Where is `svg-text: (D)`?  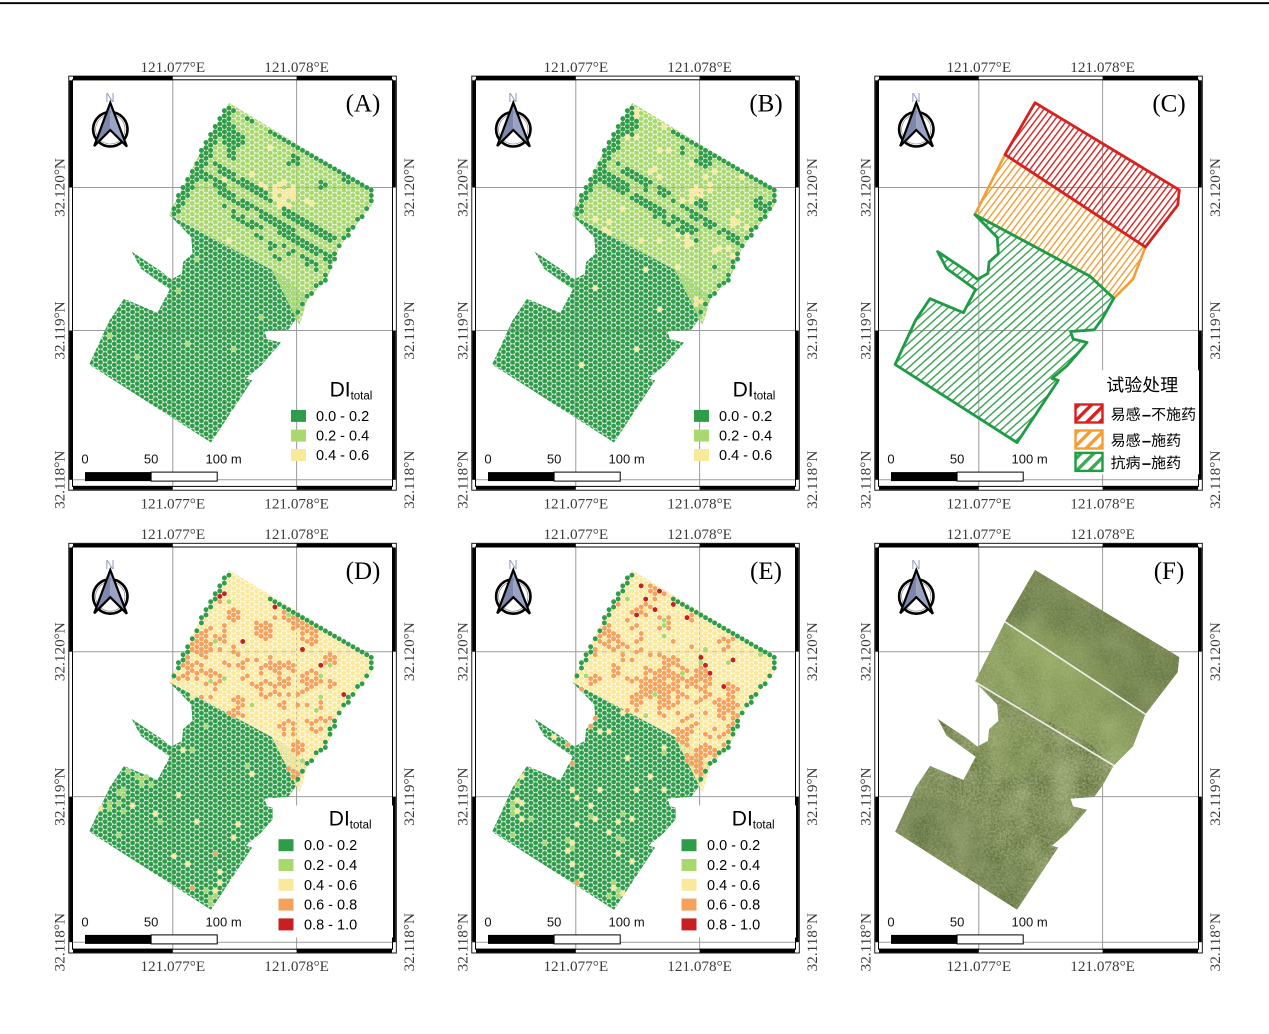 svg-text: (D) is located at coordinates (363, 571).